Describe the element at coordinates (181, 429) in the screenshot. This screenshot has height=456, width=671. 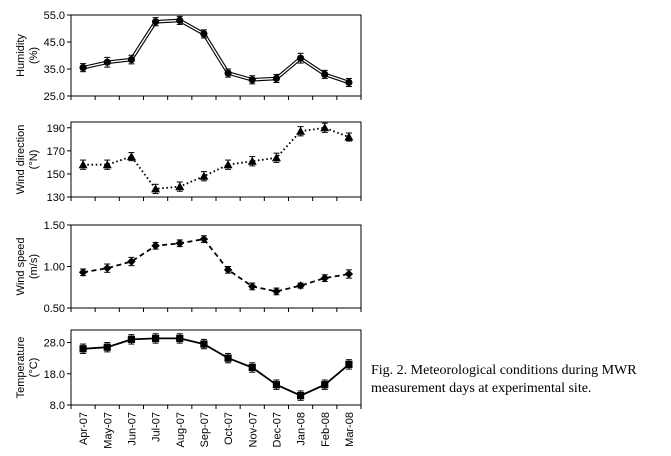
I see `x-tick-label: Aug-07` at that location.